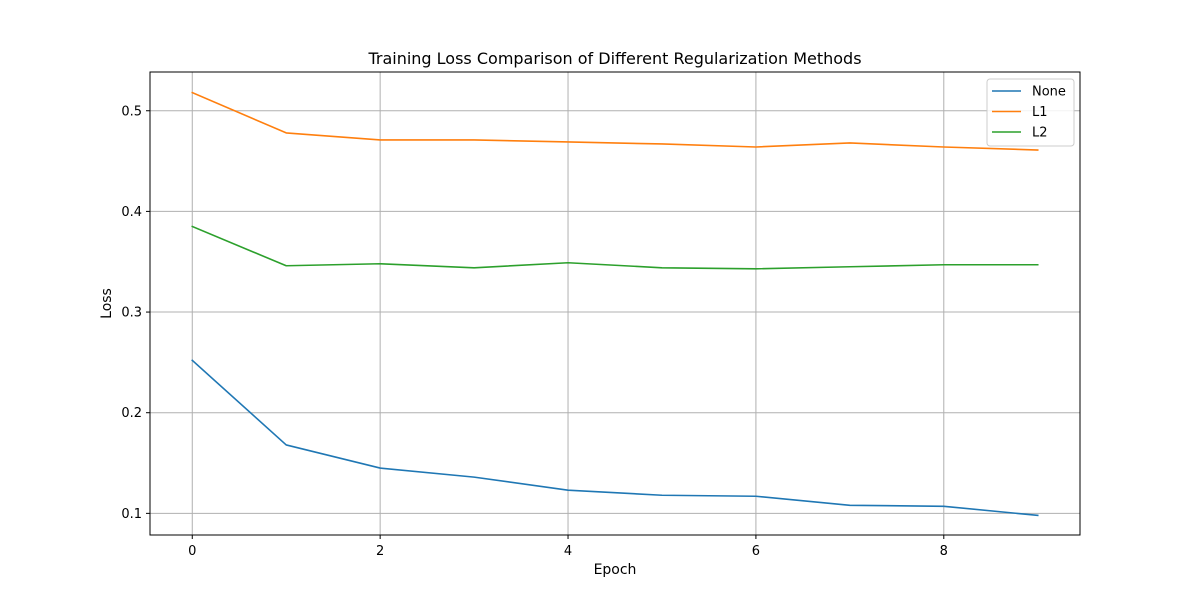 The width and height of the screenshot is (1200, 600). What do you see at coordinates (756, 551) in the screenshot?
I see `x-tick-label: 6` at bounding box center [756, 551].